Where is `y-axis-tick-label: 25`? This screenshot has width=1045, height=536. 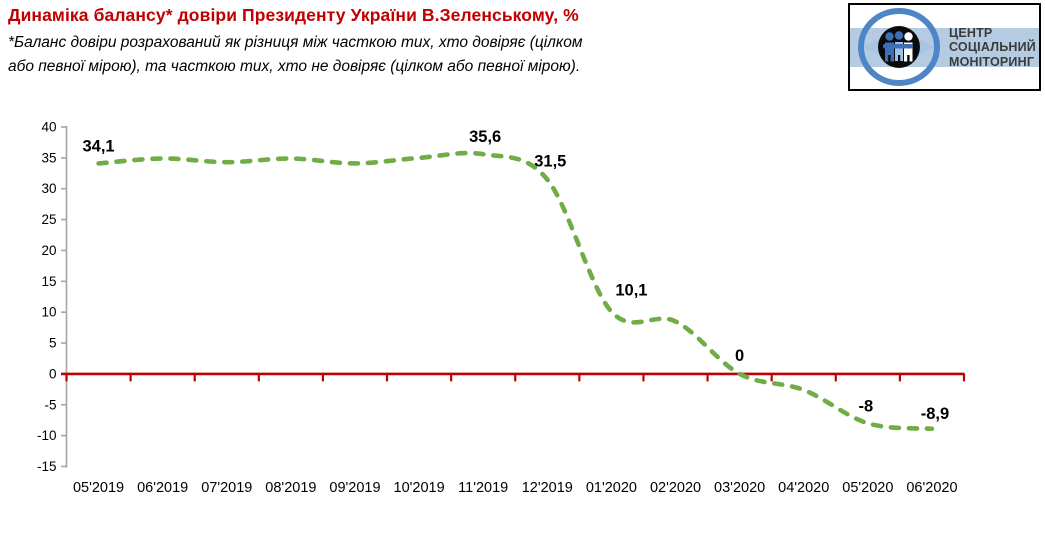
y-axis-tick-label: 25 is located at coordinates (48, 219).